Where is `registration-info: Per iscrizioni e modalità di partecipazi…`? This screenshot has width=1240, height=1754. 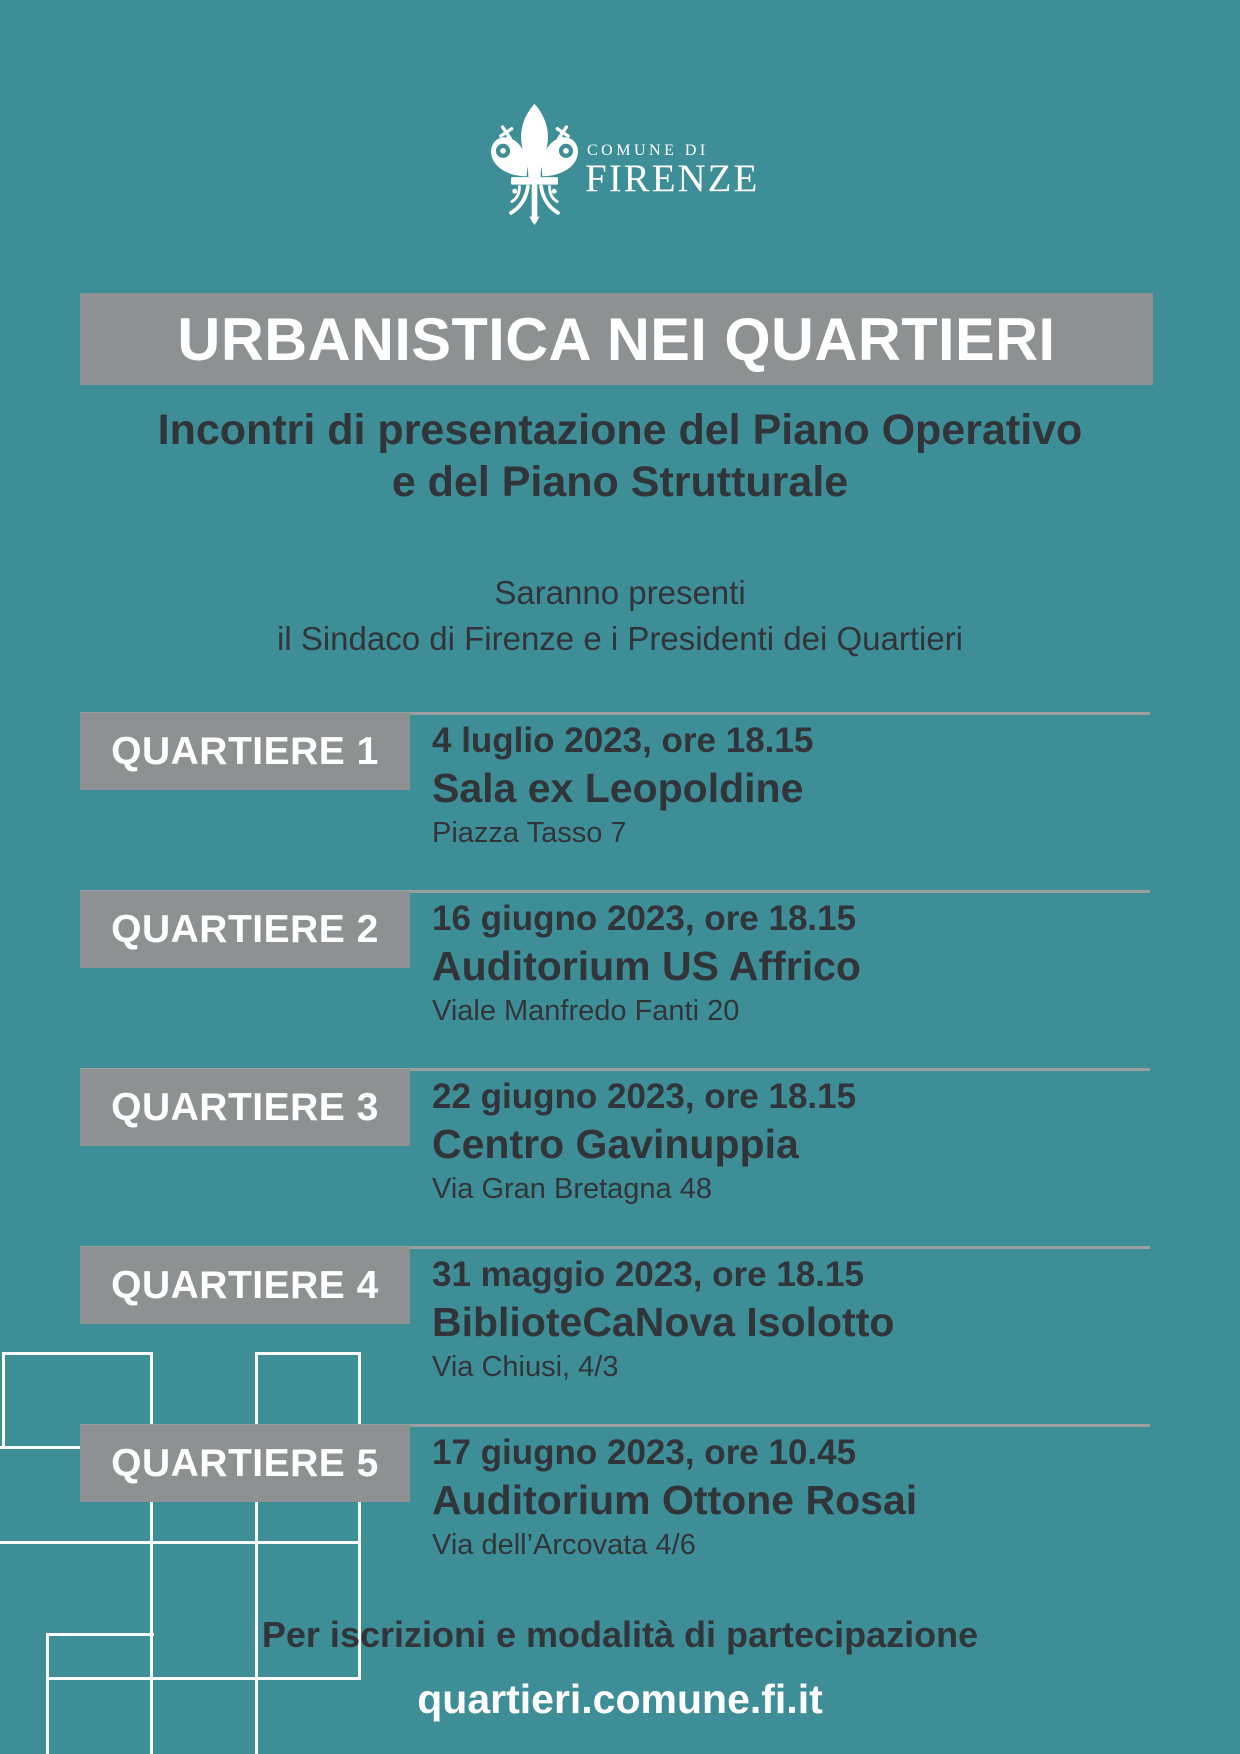
registration-info: Per iscrizioni e modalità di partecipazi… is located at coordinates (620, 1634).